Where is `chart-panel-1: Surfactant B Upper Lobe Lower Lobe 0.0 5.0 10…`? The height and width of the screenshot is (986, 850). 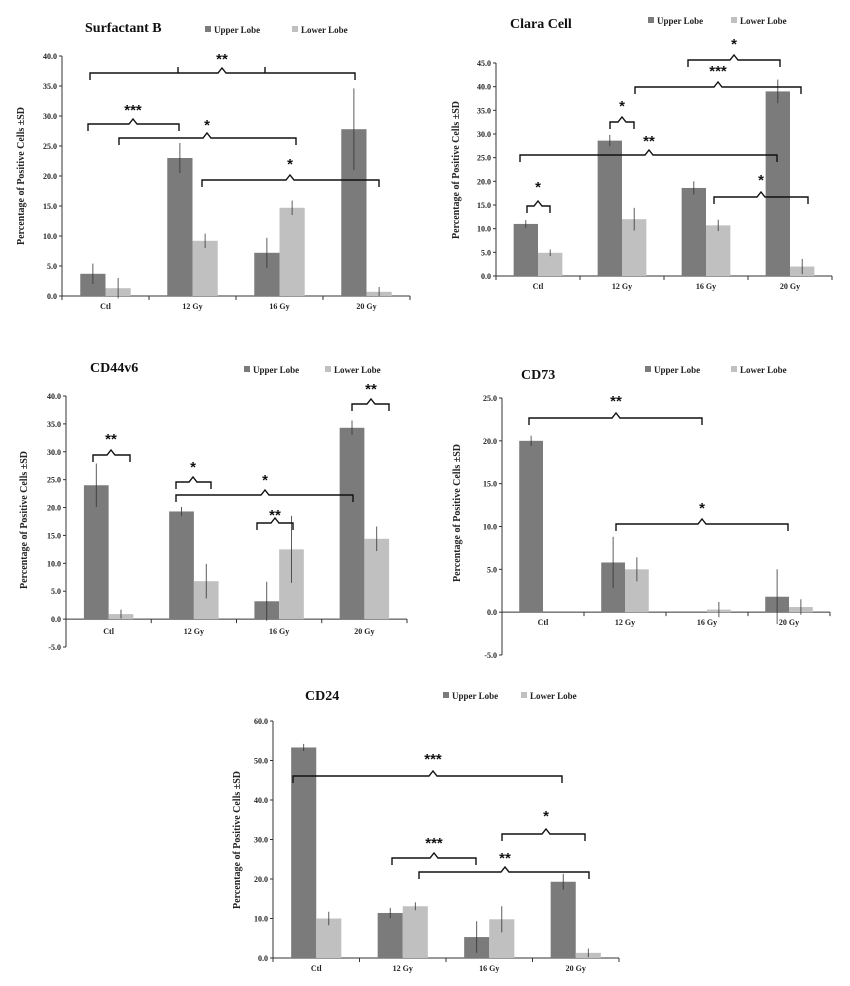
chart-panel-1: Surfactant B Upper Lobe Lower Lobe 0.0 5.0 10… is located at coordinates (213, 166).